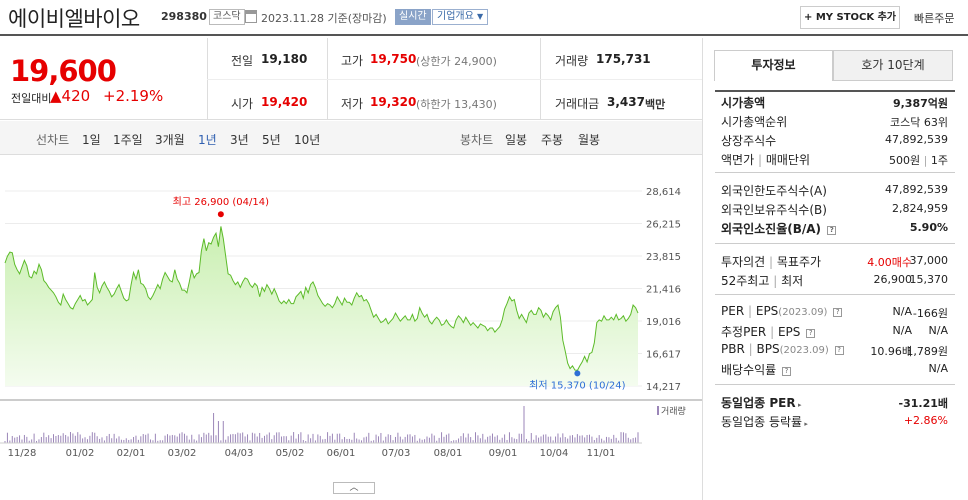 The image size is (968, 500). What do you see at coordinates (221, 202) in the screenshot?
I see `max-annotation: 최고 26,900 (04/14)` at bounding box center [221, 202].